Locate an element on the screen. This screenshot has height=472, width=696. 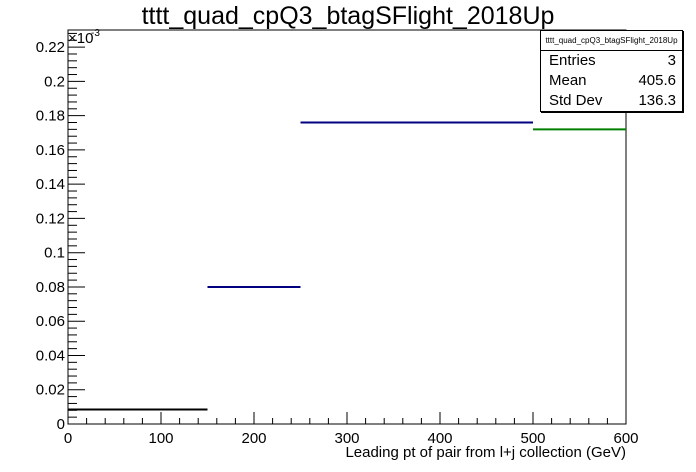
stats-row-entries: Entries 3 is located at coordinates (611, 61).